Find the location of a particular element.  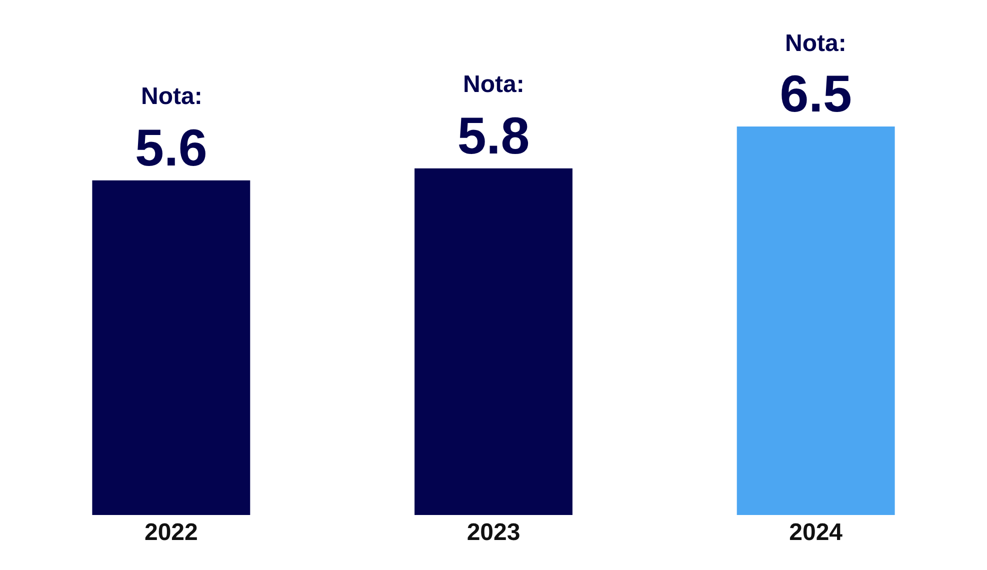

x-tick-label: 2023 is located at coordinates (493, 532).